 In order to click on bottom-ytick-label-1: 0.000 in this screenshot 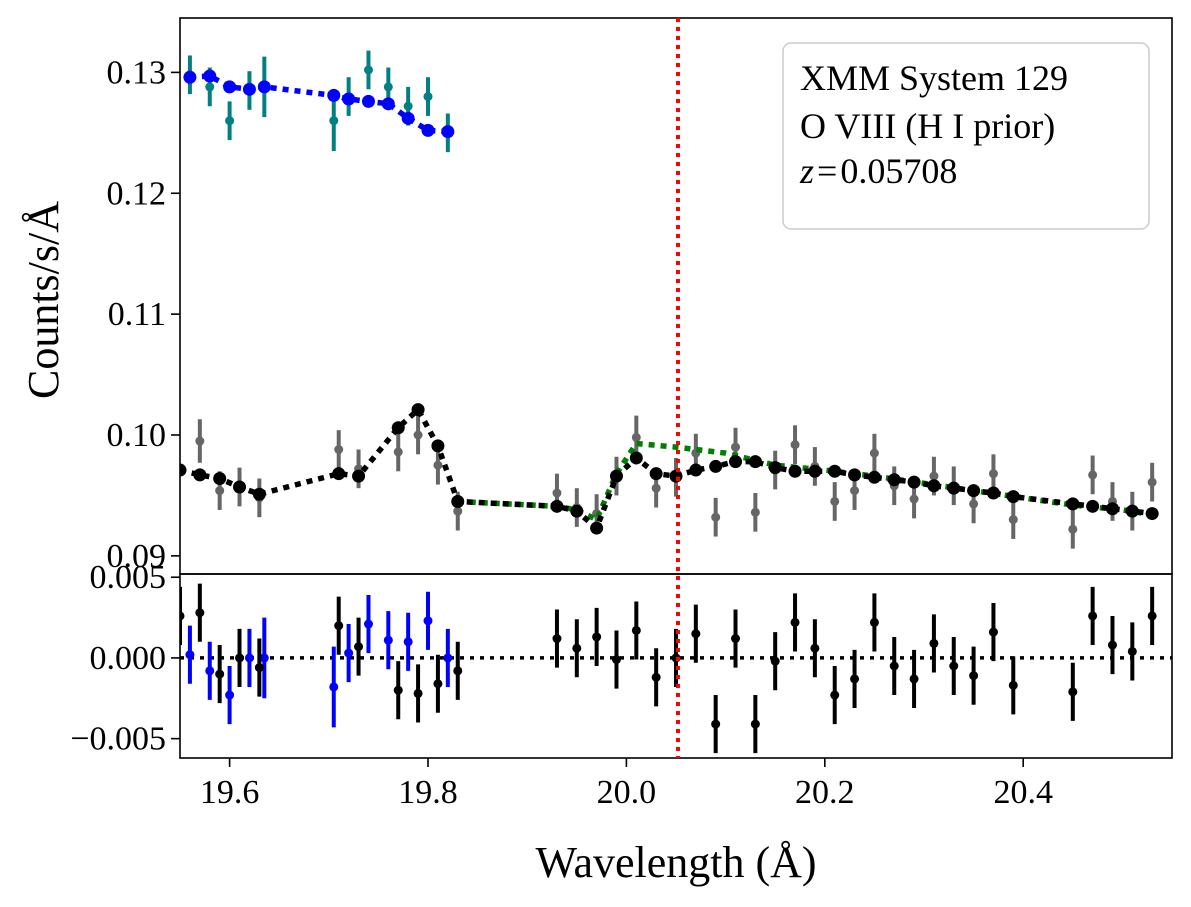, I will do `click(128, 658)`.